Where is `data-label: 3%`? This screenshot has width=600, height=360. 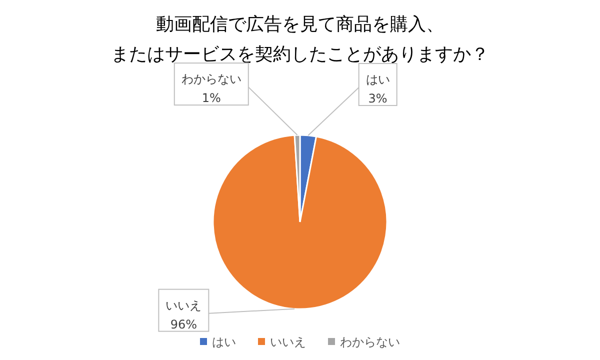
data-label: 3% is located at coordinates (378, 99).